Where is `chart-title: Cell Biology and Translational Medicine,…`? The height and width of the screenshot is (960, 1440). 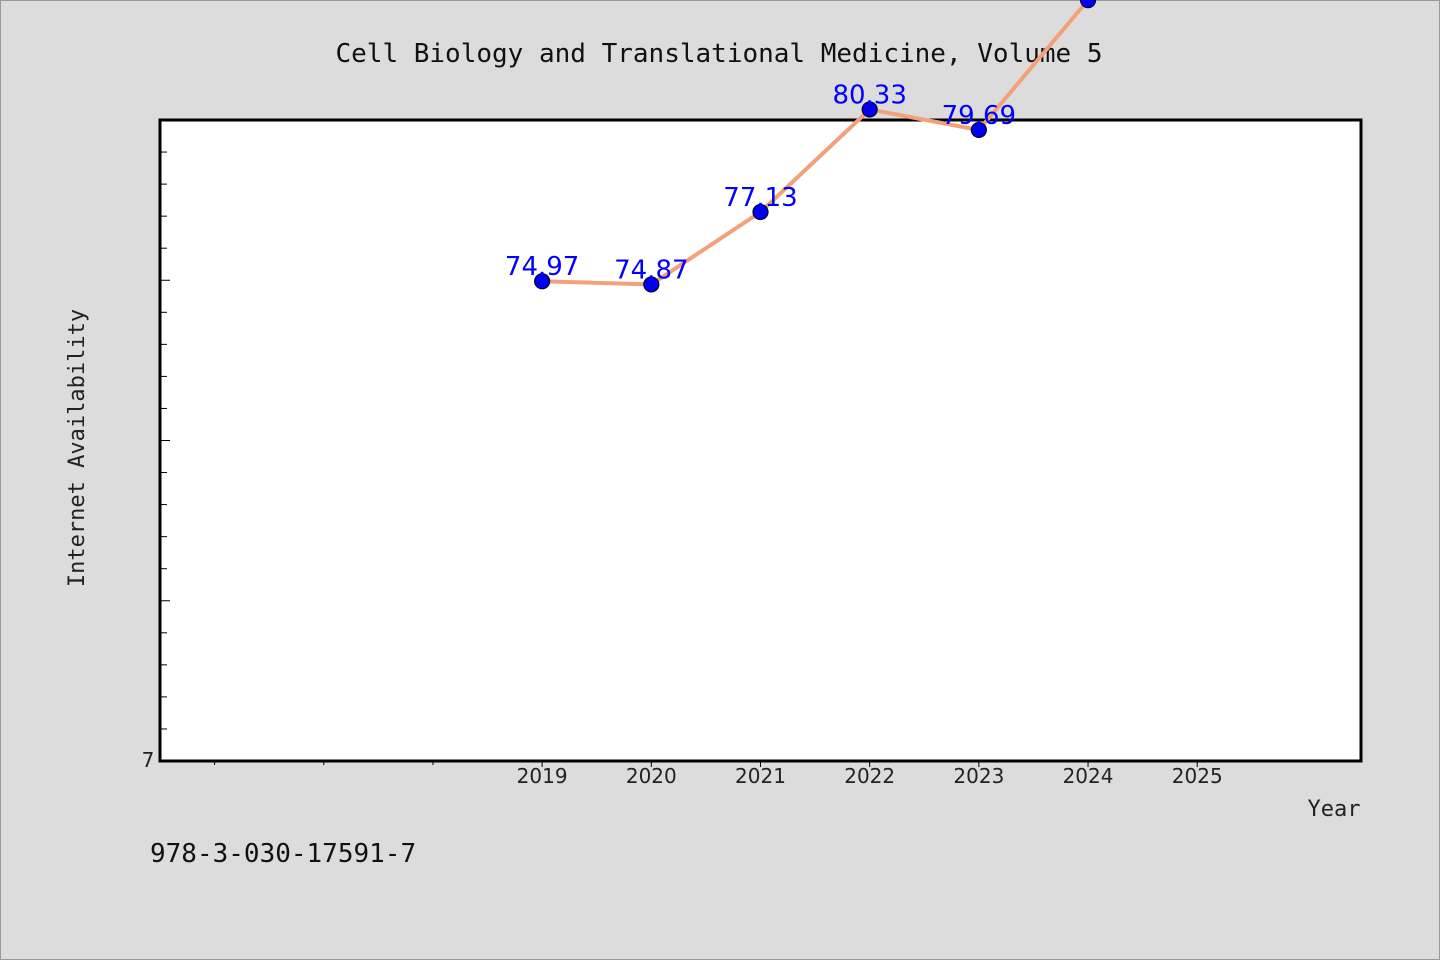
chart-title: Cell Biology and Translational Medicine,… is located at coordinates (718, 54).